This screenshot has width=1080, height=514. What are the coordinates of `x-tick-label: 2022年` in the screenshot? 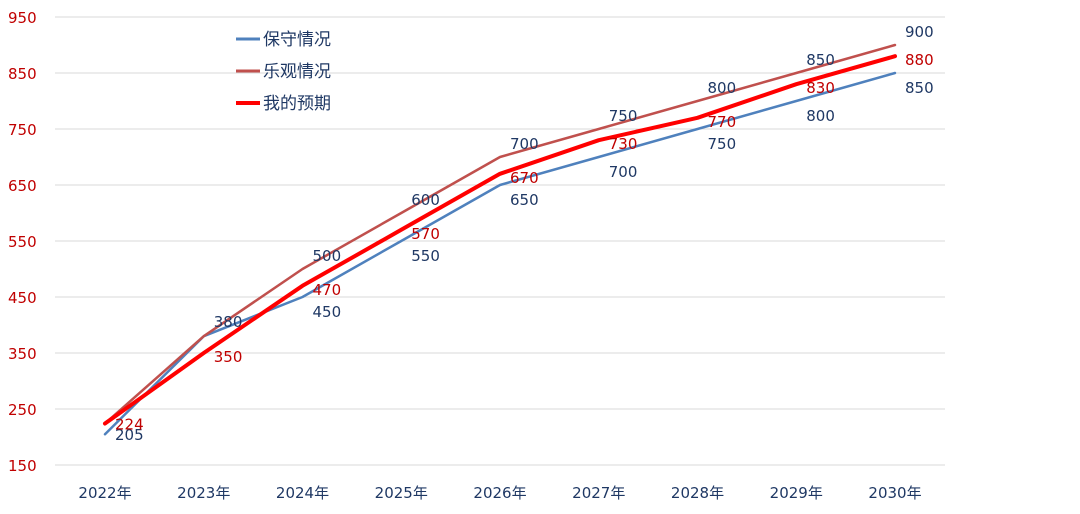 It's located at (104, 493).